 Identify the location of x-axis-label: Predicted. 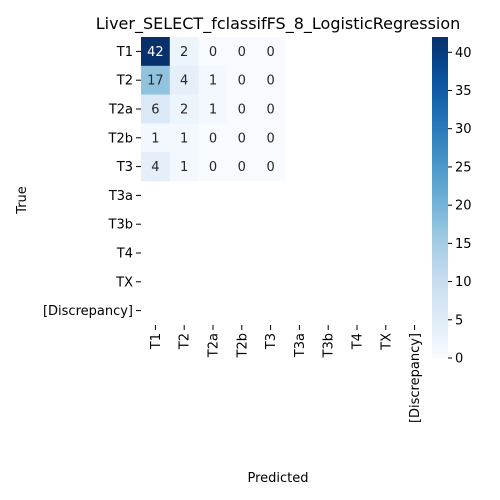
(277, 478).